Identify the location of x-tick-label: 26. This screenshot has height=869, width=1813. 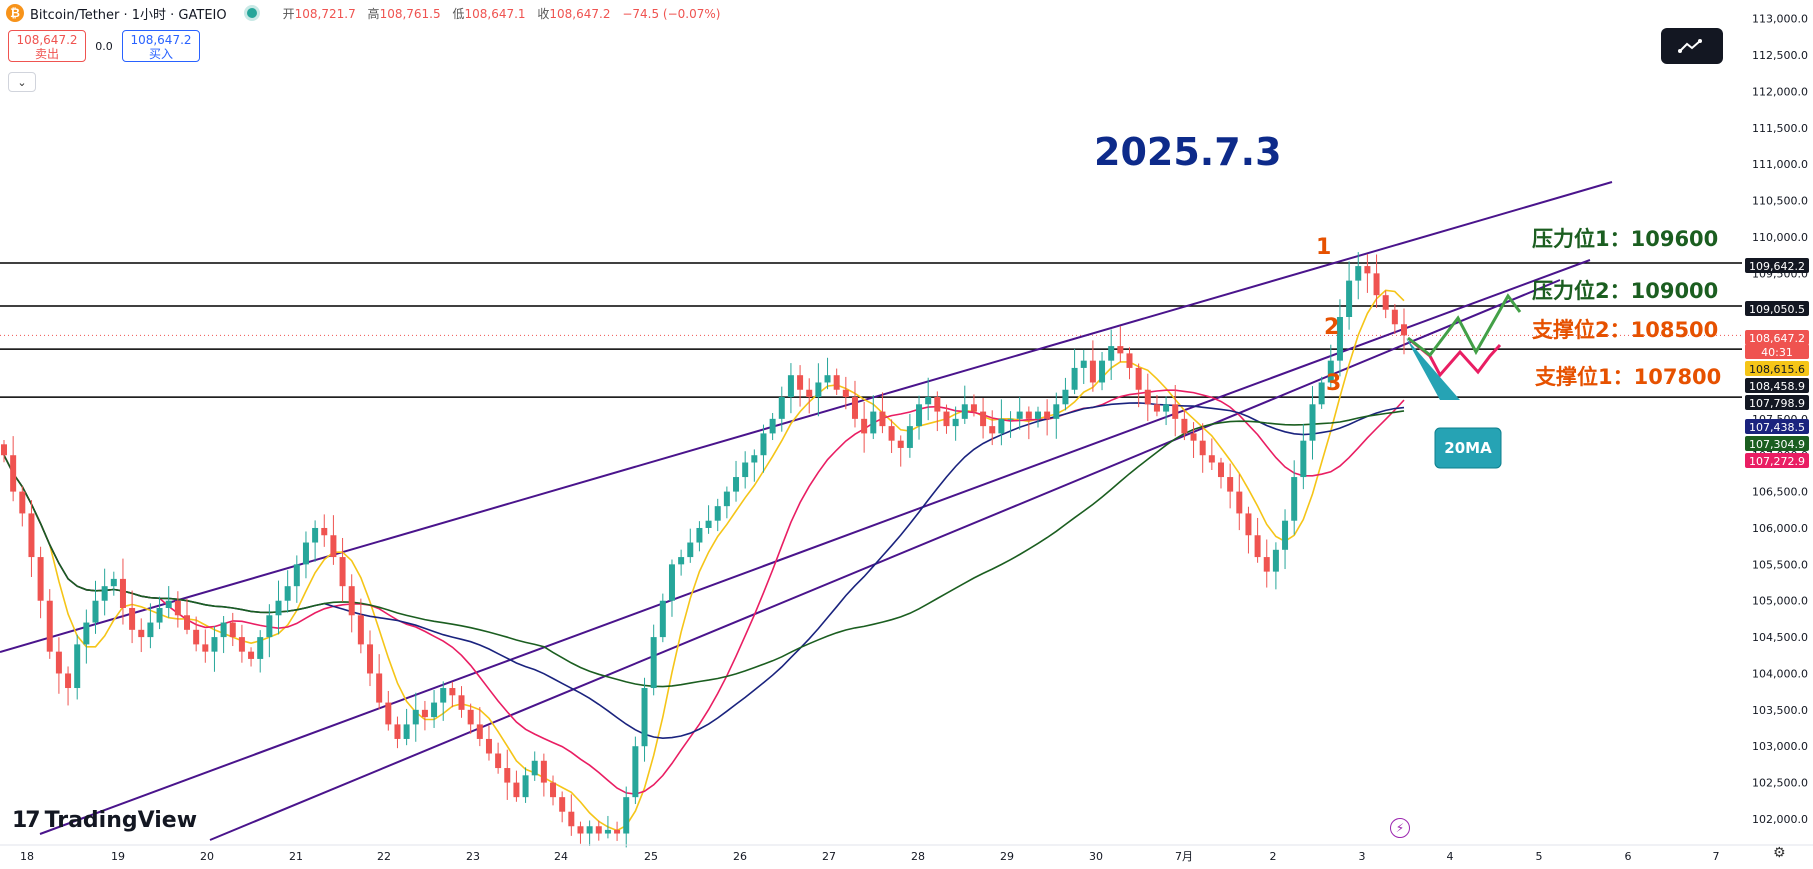
(740, 856).